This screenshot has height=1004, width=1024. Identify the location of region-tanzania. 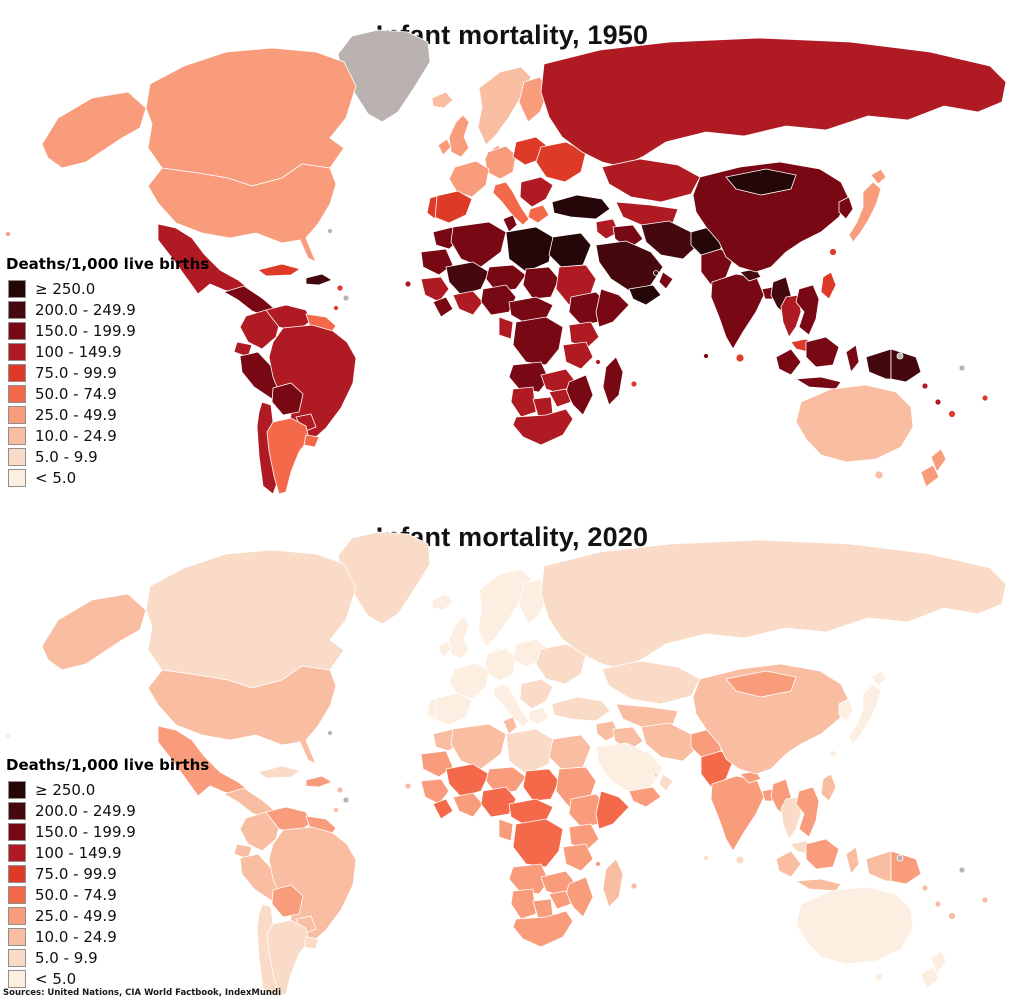
(578, 857).